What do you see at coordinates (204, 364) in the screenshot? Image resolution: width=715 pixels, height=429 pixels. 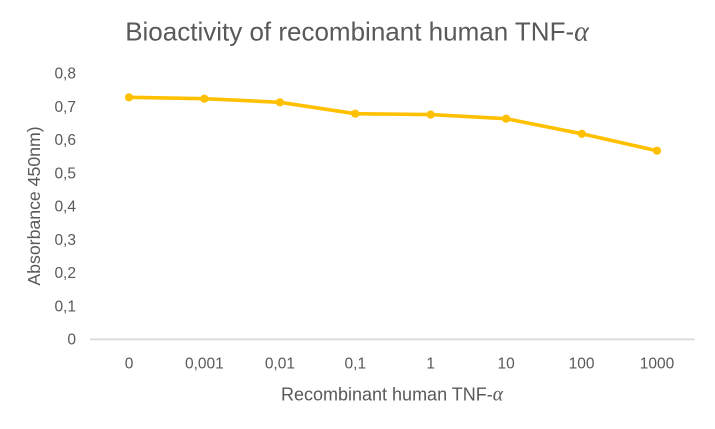 I see `svg-text: 0,001` at bounding box center [204, 364].